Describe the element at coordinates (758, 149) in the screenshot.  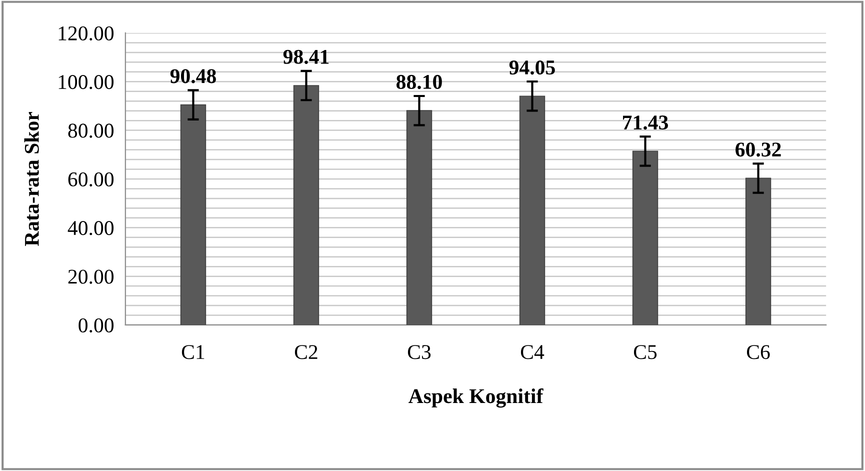
I see `data-label: 60.32` at that location.